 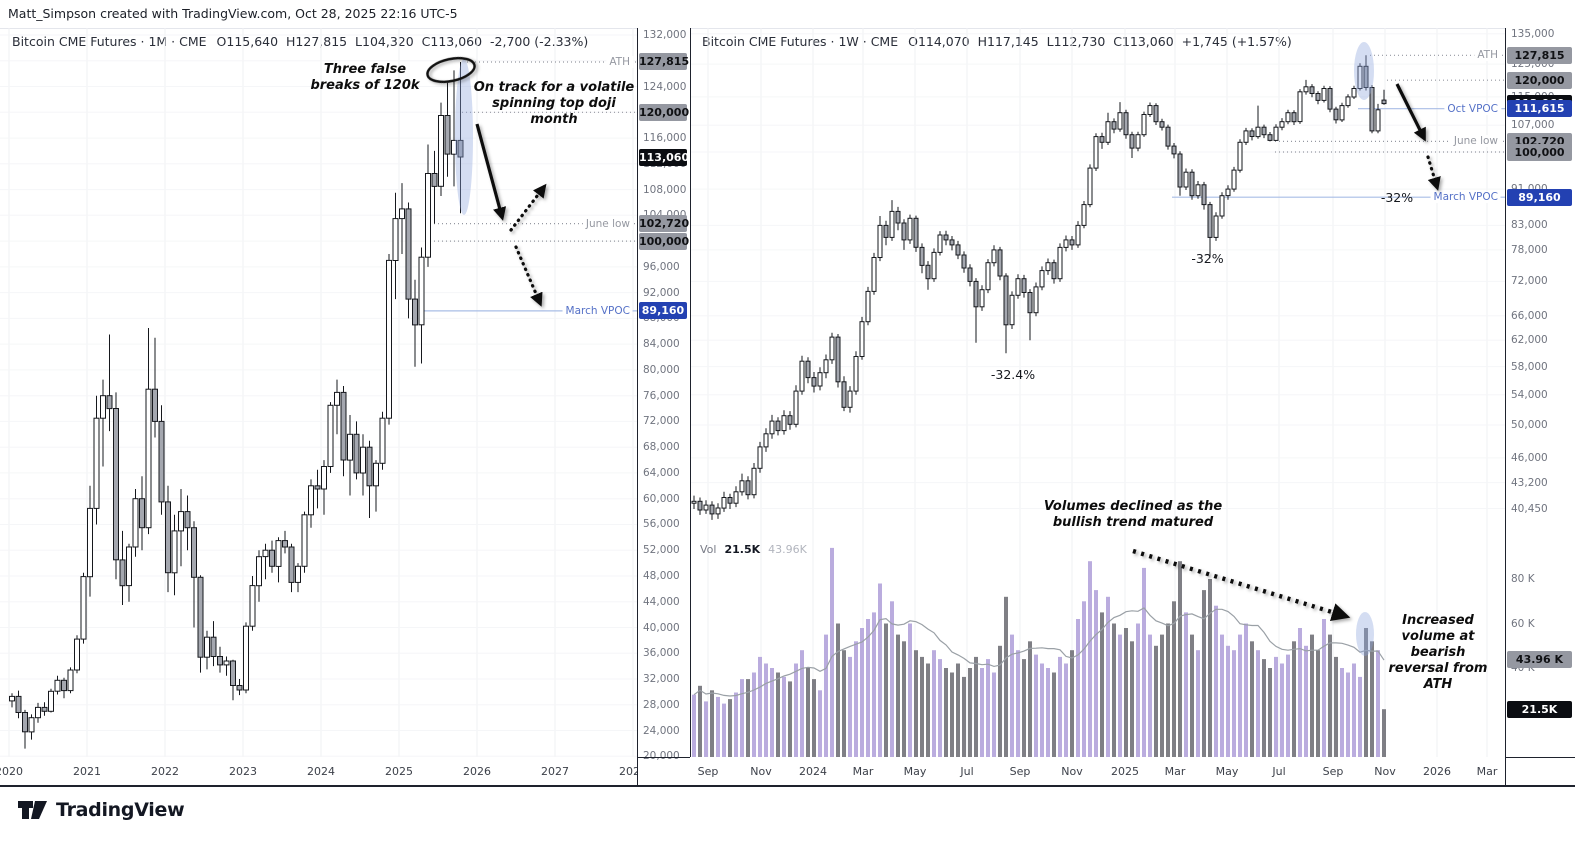 I want to click on time-tick-label: 2027, so click(x=555, y=771).